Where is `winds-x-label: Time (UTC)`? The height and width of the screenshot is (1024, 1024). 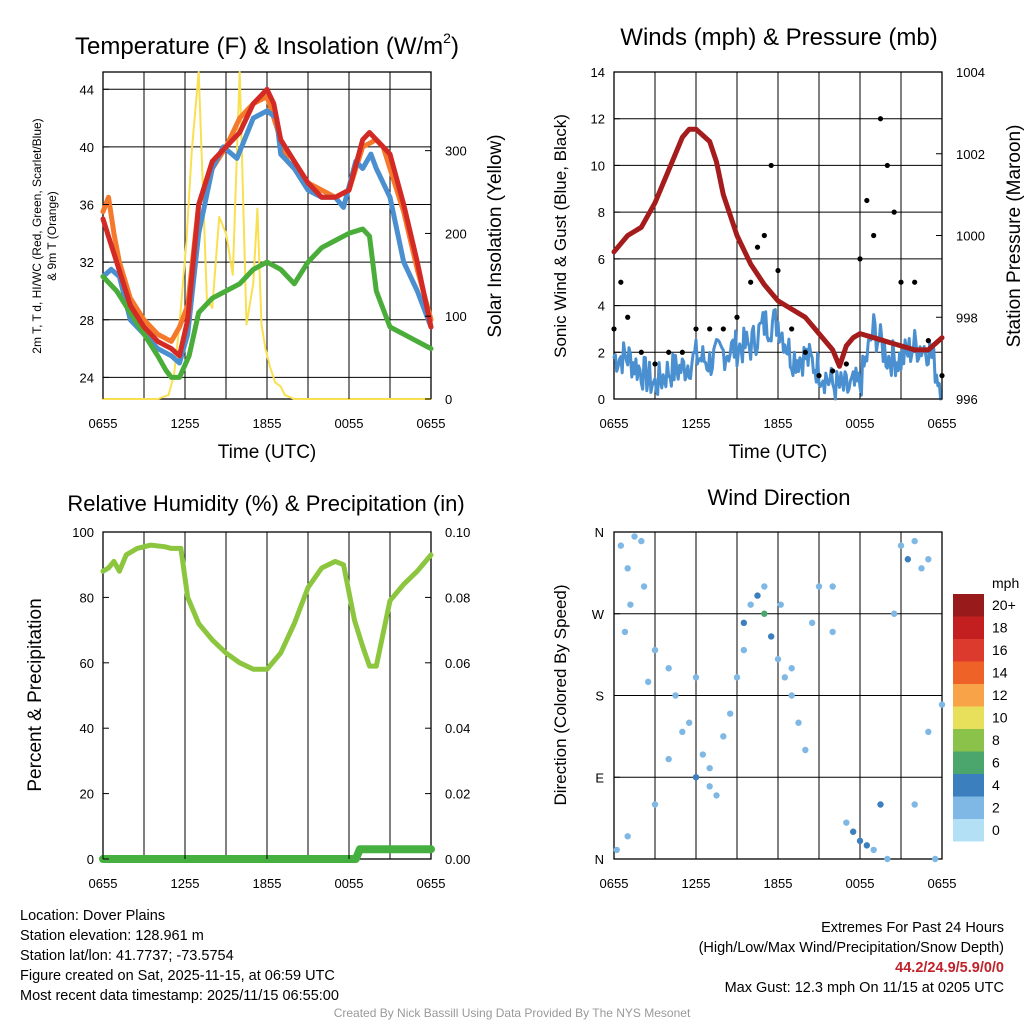
winds-x-label: Time (UTC) is located at coordinates (778, 452).